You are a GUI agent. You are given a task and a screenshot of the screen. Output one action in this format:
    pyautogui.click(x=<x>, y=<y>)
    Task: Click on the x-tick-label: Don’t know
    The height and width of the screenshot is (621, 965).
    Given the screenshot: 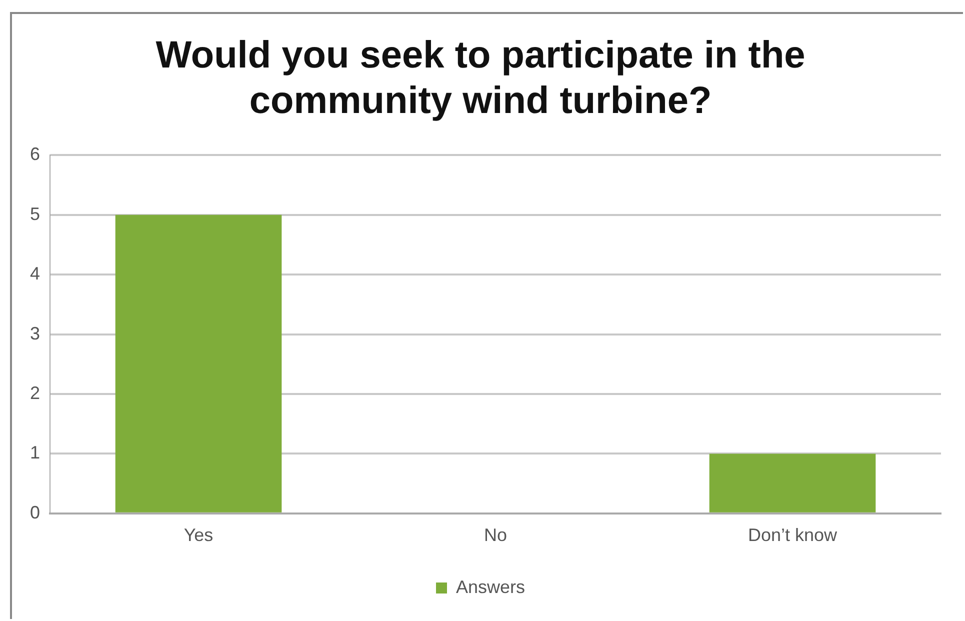 What is the action you would take?
    pyautogui.click(x=793, y=535)
    